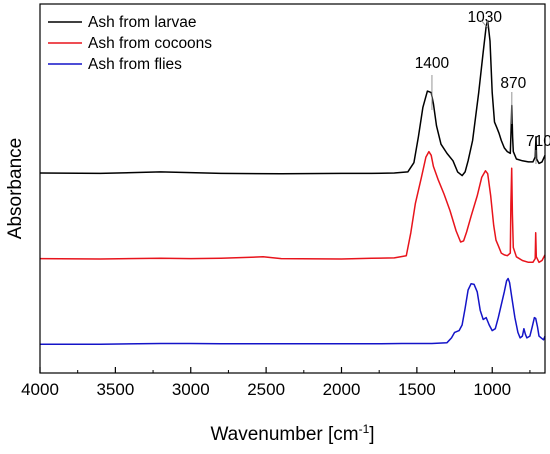 The height and width of the screenshot is (454, 550). Describe the element at coordinates (342, 389) in the screenshot. I see `x-tick-label: 2000` at that location.